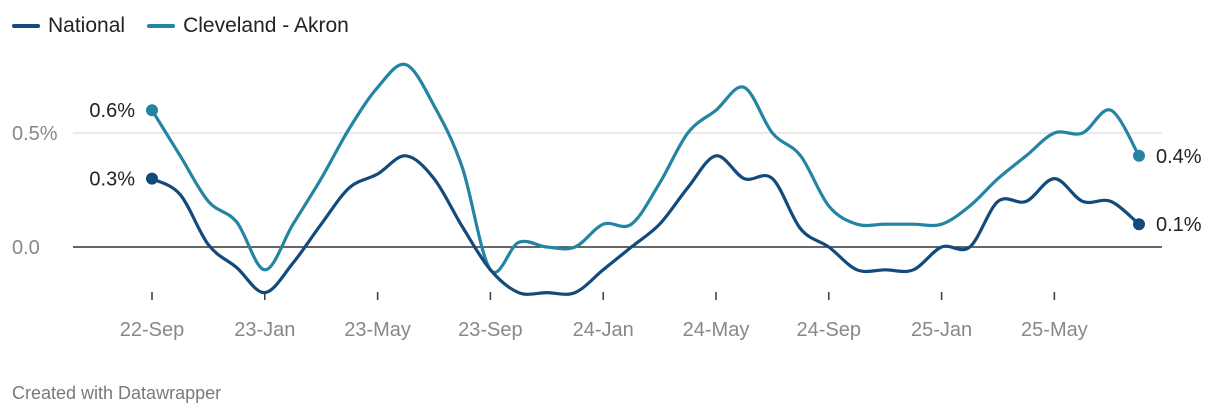 The width and height of the screenshot is (1220, 420). Describe the element at coordinates (1139, 224) in the screenshot. I see `end-point-national` at that location.